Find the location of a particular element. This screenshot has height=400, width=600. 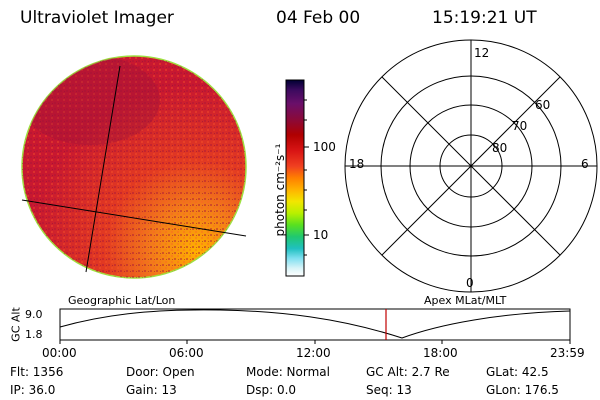

polar-label-12: 12 is located at coordinates (482, 53).